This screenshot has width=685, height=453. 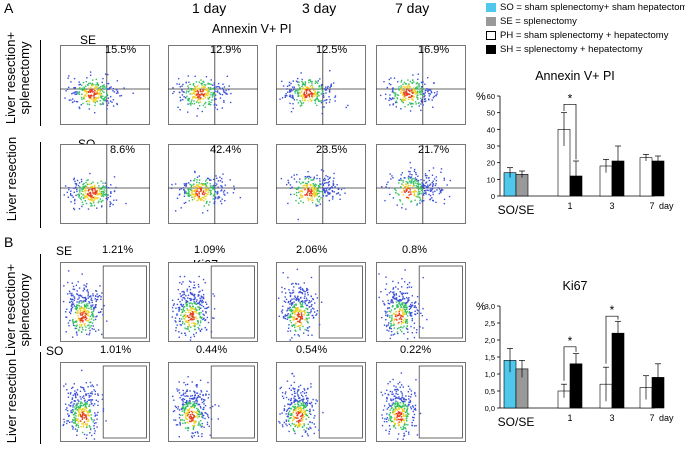 What do you see at coordinates (121, 50) in the screenshot?
I see `annexin-percent-top: 15.5%` at bounding box center [121, 50].